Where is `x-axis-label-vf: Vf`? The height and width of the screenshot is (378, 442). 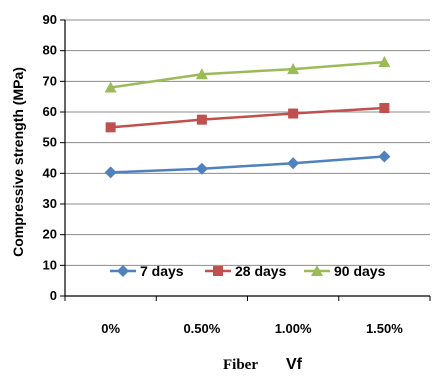 x-axis-label-vf: Vf is located at coordinates (294, 364).